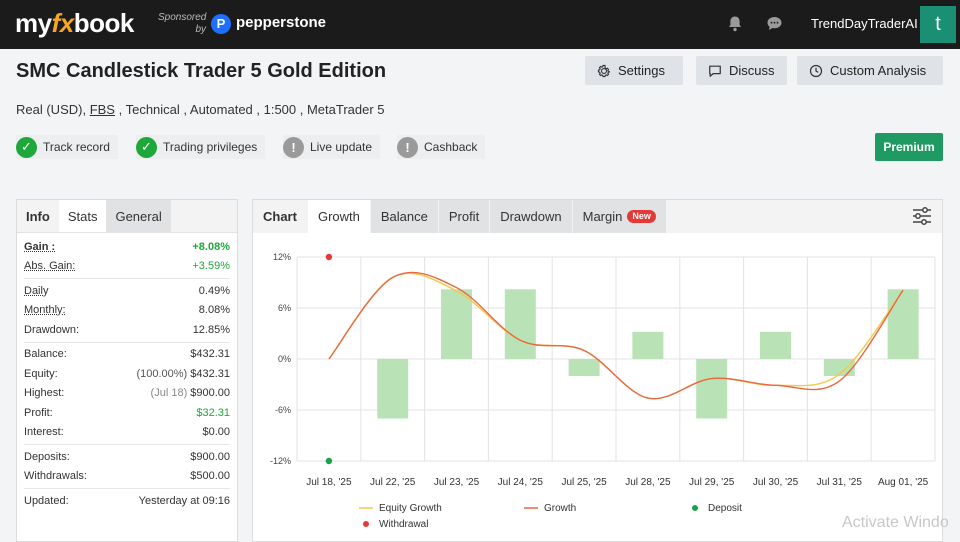 The width and height of the screenshot is (960, 542). Describe the element at coordinates (816, 70) in the screenshot. I see `clock-icon` at that location.